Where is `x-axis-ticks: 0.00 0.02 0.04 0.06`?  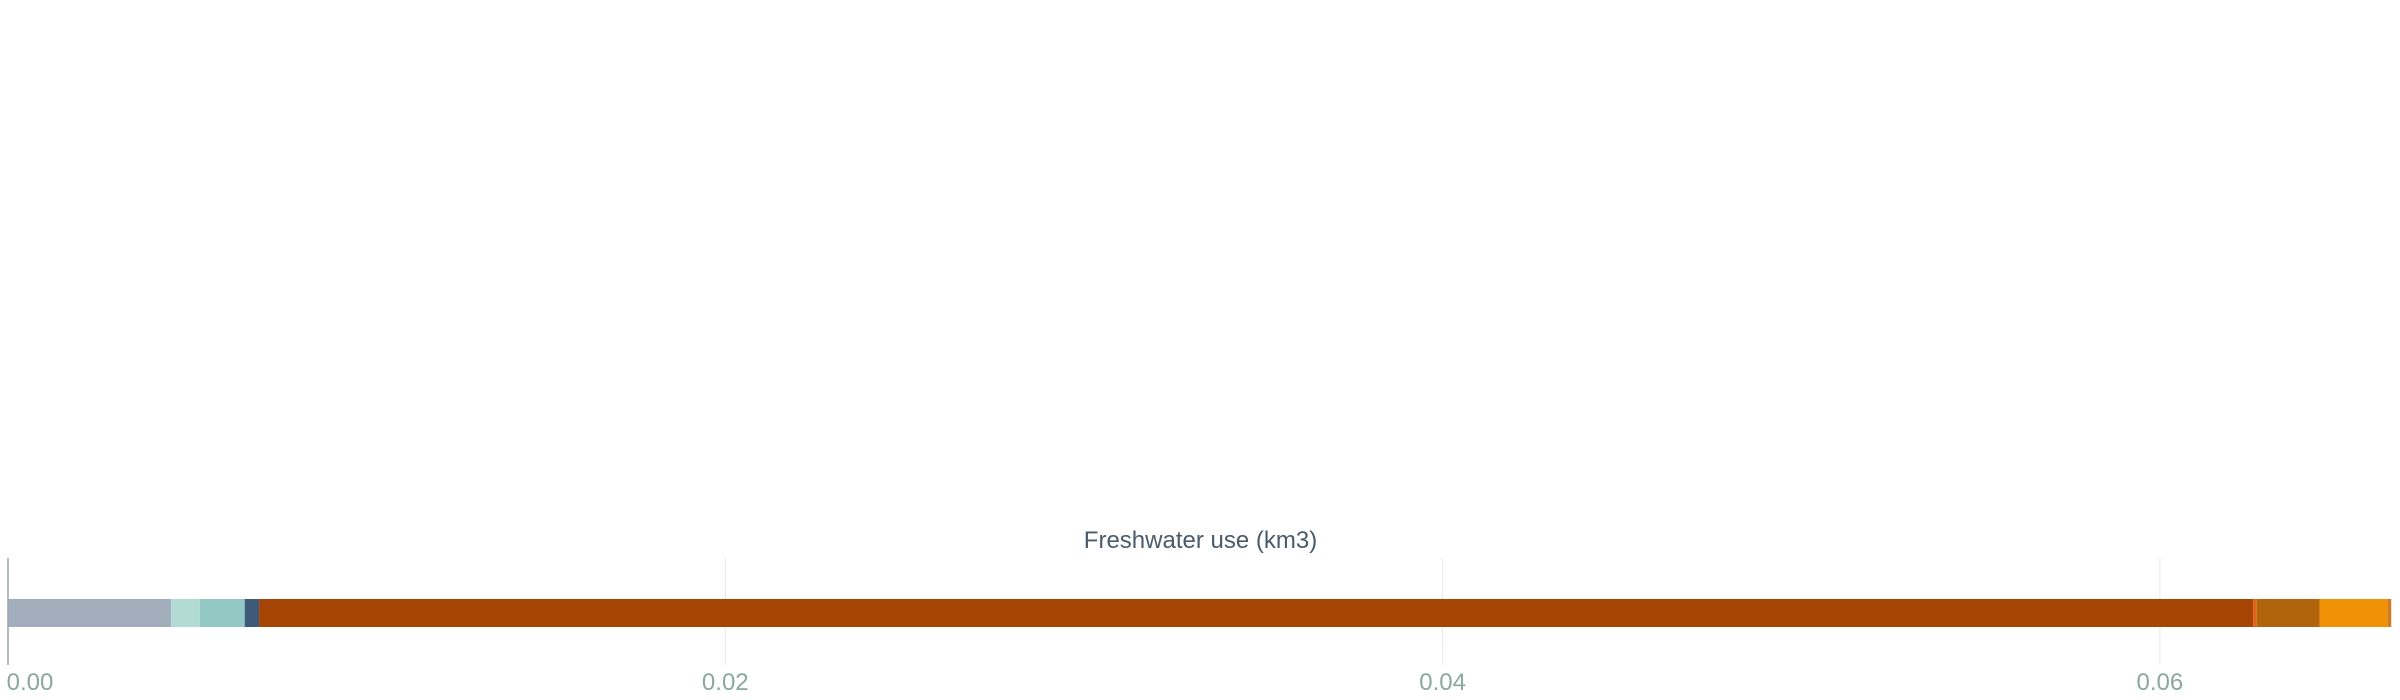 x-axis-ticks: 0.00 0.02 0.04 0.06 is located at coordinates (1095, 682).